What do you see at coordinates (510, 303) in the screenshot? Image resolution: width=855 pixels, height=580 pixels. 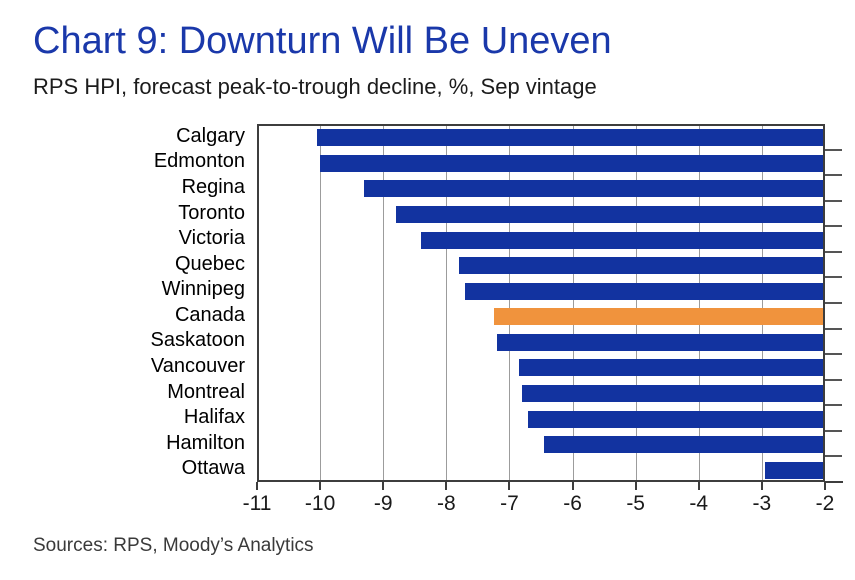 I see `gridline--7` at bounding box center [510, 303].